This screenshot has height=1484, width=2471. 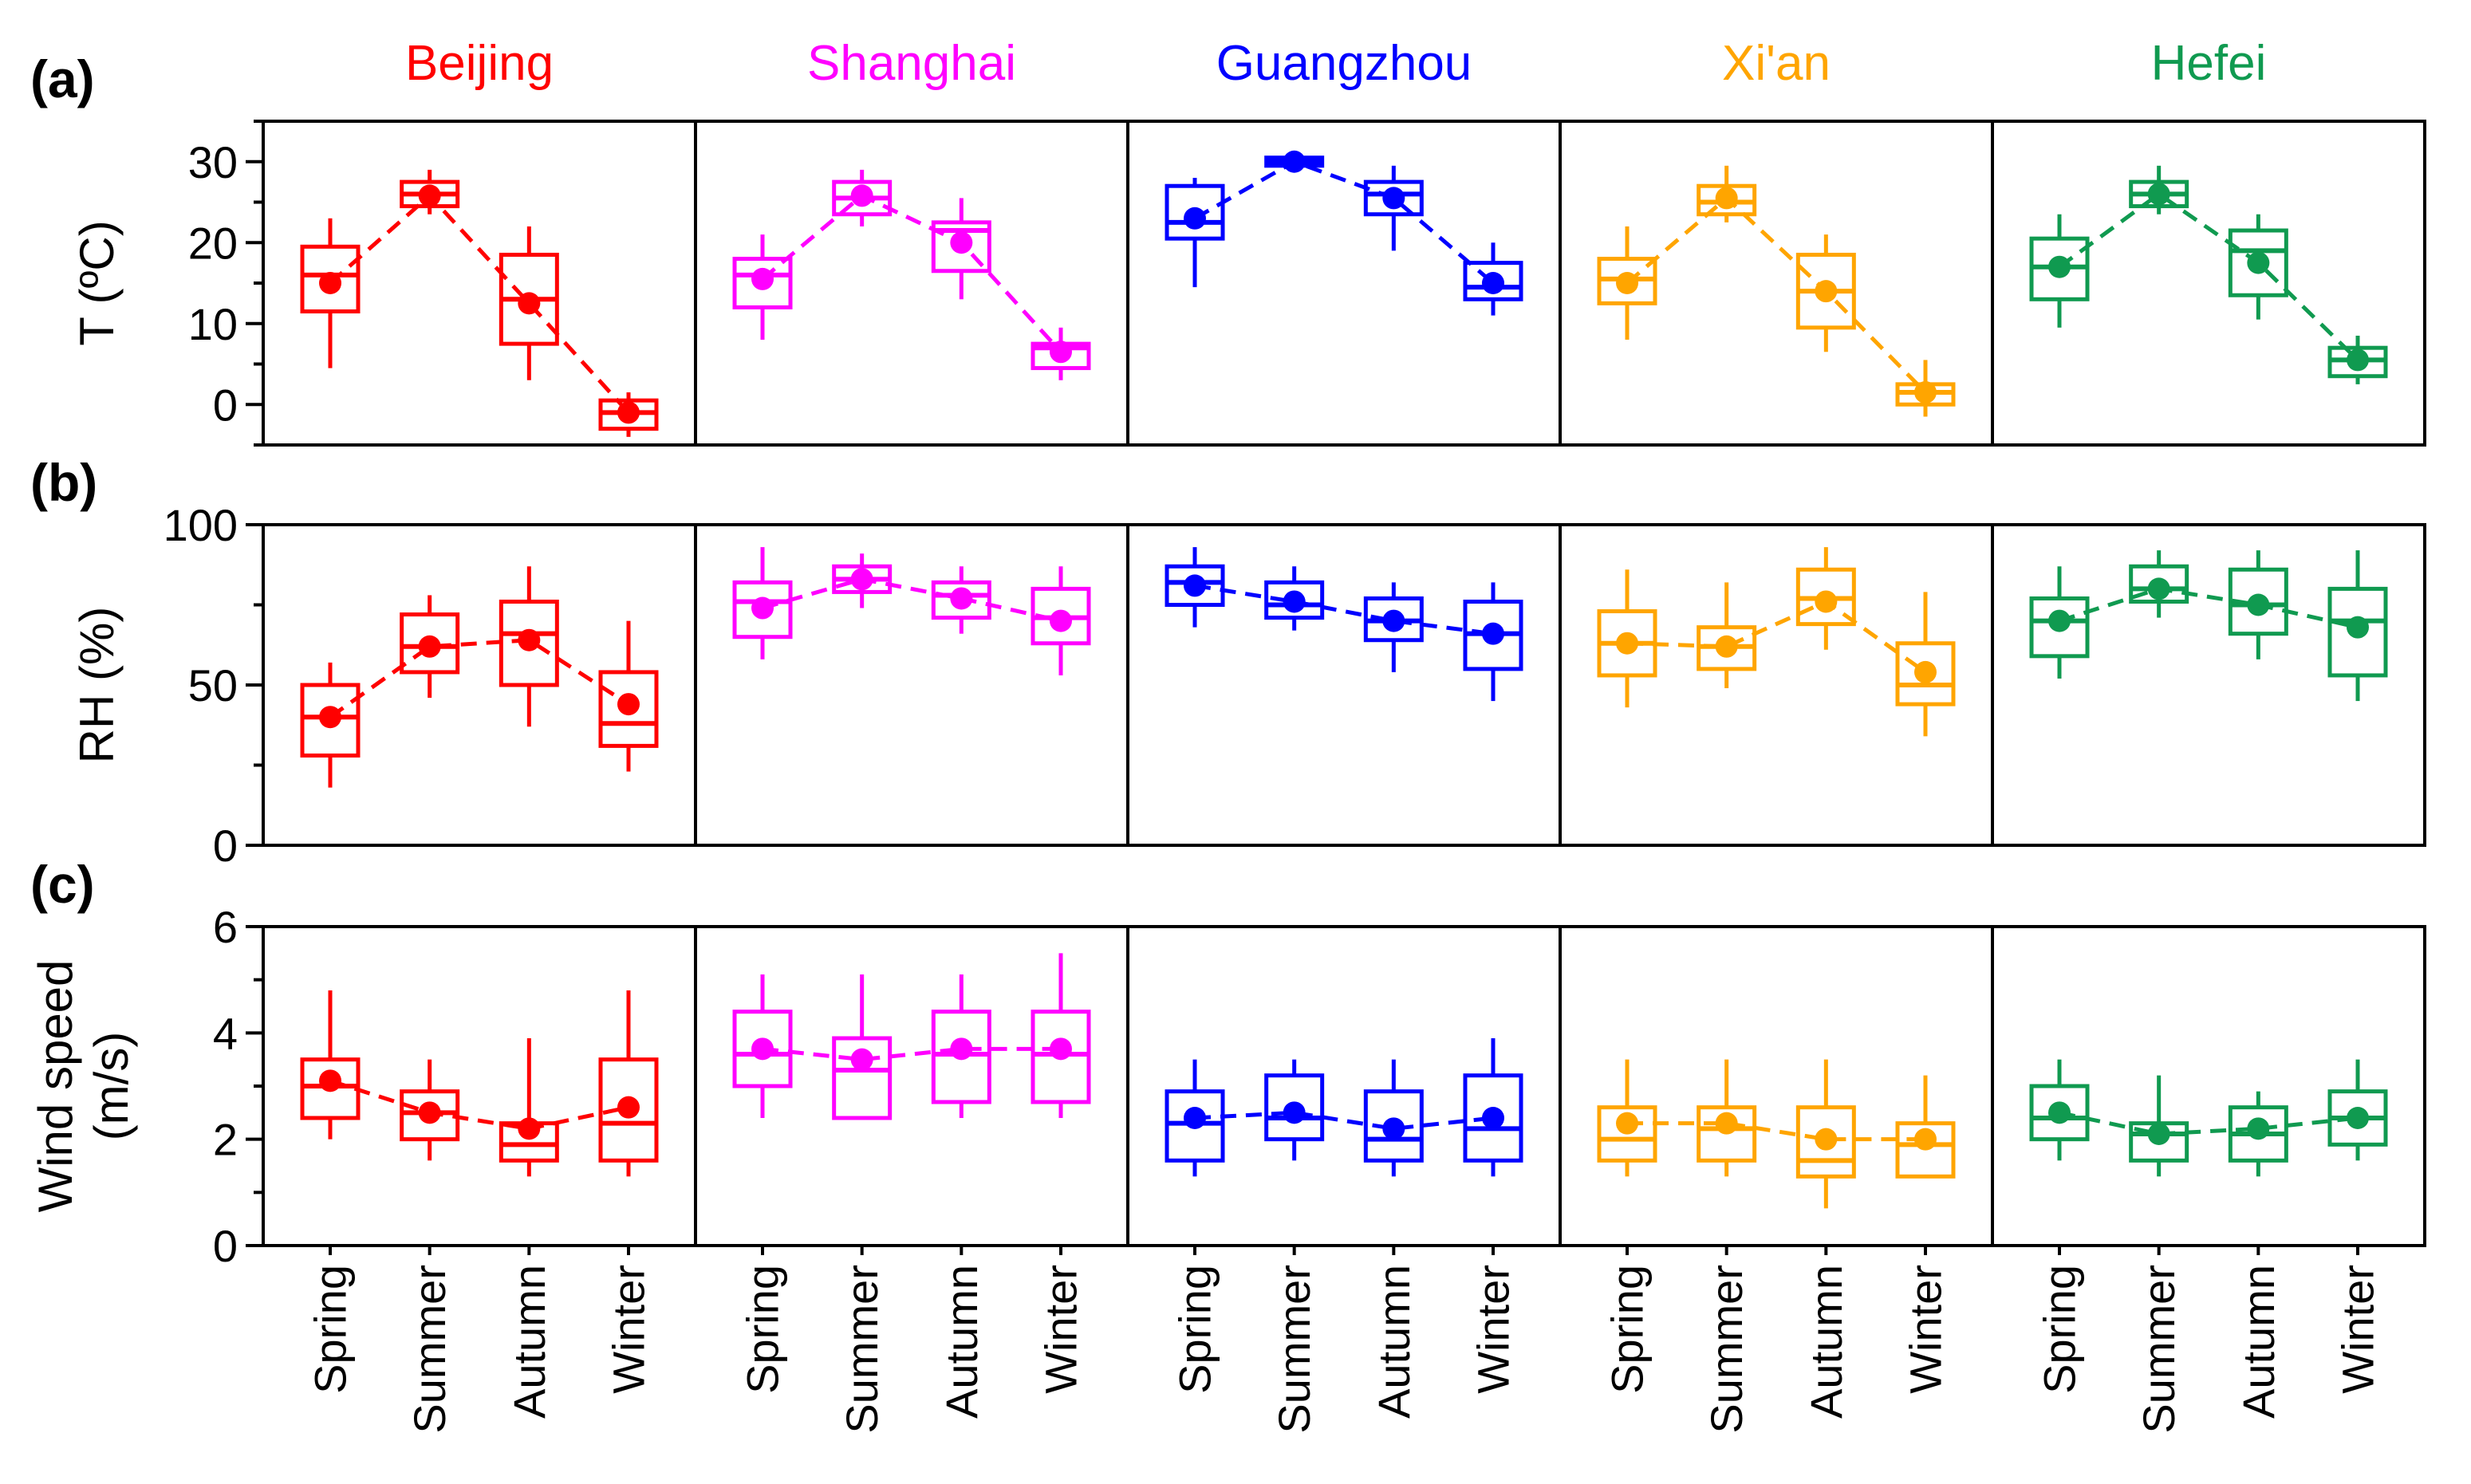 What do you see at coordinates (226, 846) in the screenshot?
I see `y-tick-label: 0` at bounding box center [226, 846].